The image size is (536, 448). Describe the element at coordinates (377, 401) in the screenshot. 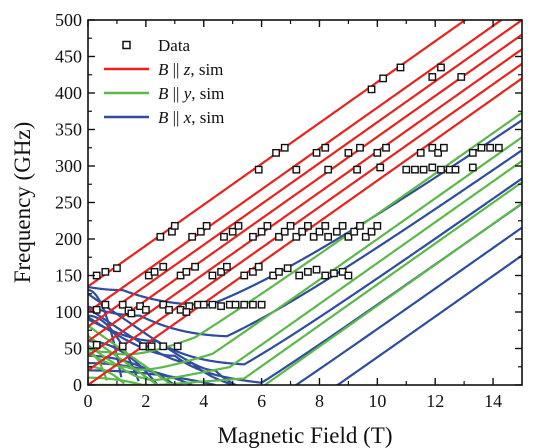

I see `x-tick-label: 10` at that location.